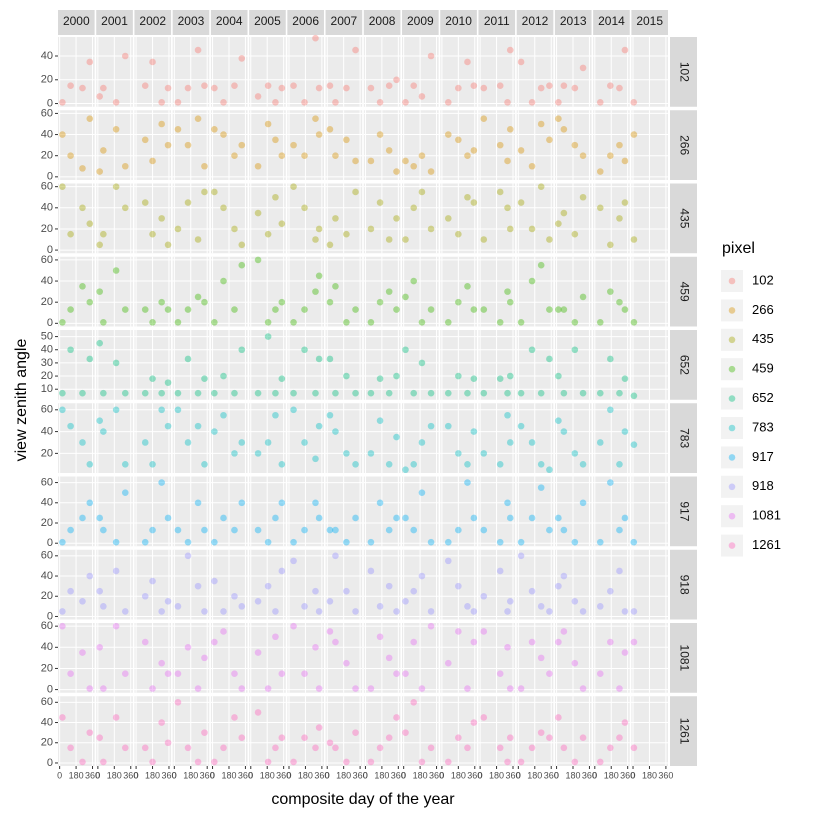  Describe the element at coordinates (766, 544) in the screenshot. I see `legend-label: 1261` at that location.